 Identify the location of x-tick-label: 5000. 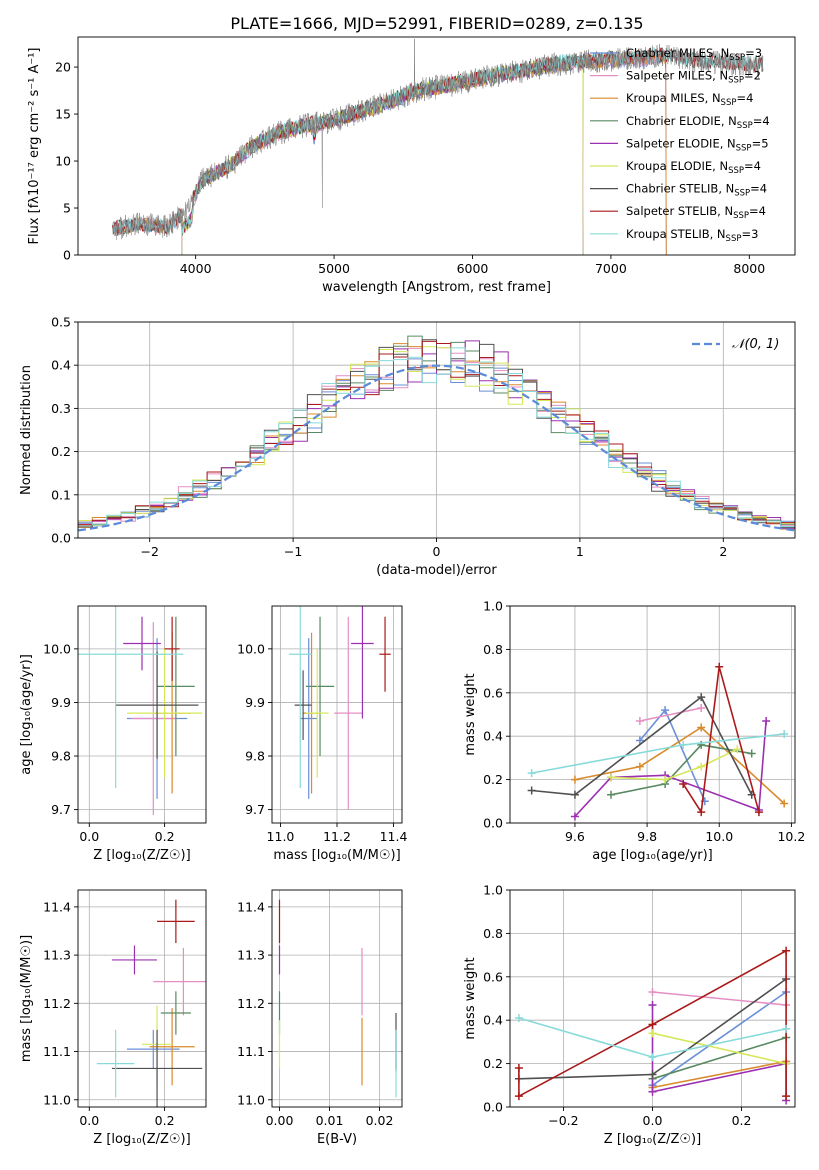
(334, 268).